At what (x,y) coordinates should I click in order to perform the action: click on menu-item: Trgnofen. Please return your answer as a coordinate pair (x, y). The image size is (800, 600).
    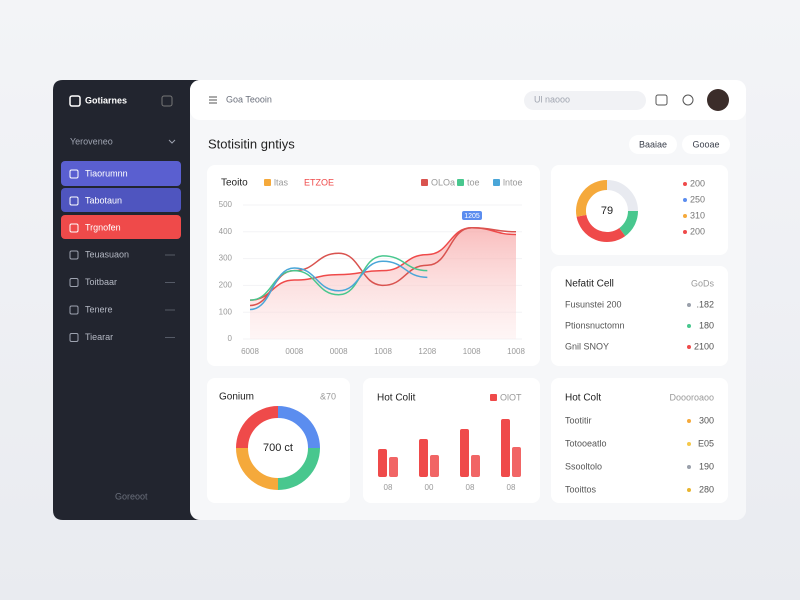
    Looking at the image, I should click on (103, 227).